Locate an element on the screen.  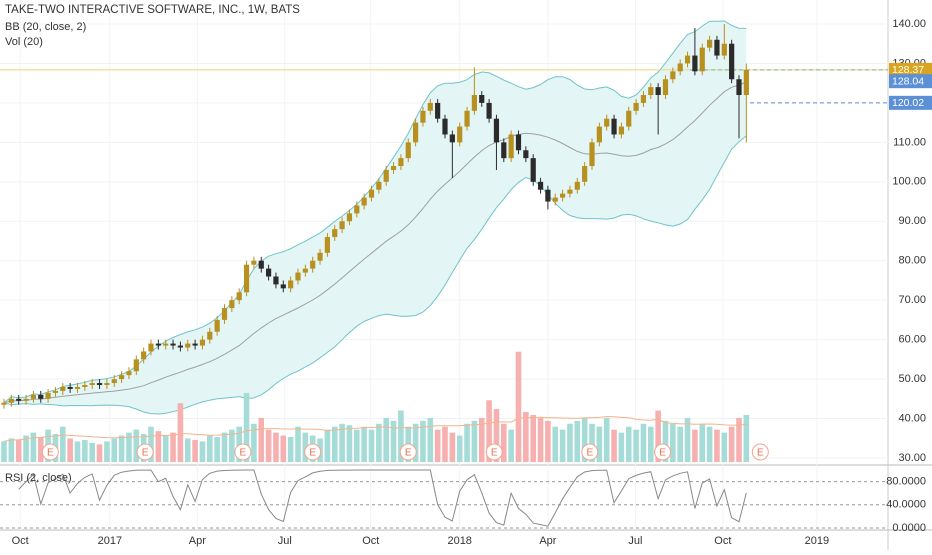
price-label: 128.37 is located at coordinates (908, 70).